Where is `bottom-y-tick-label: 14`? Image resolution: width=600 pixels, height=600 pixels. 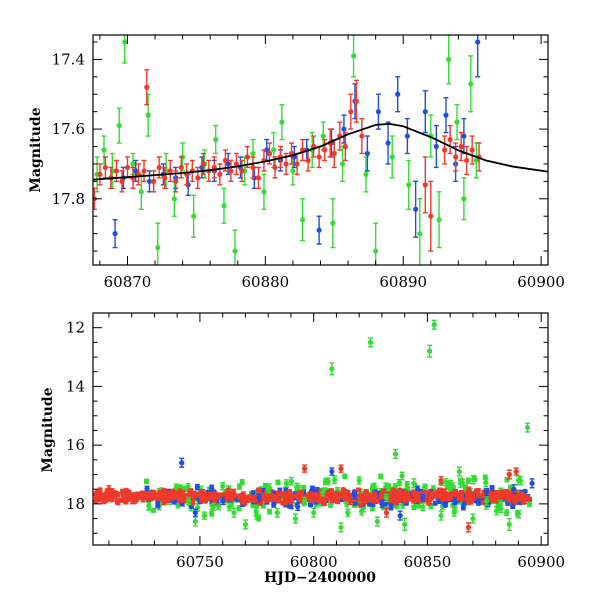
bottom-y-tick-label: 14 is located at coordinates (75, 386).